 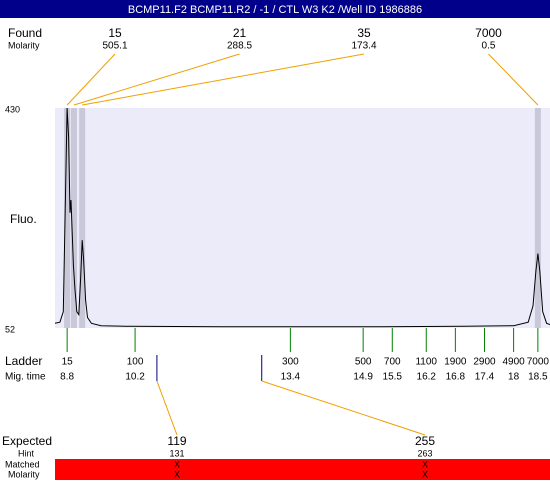 I want to click on ladder-size: 1900, so click(x=455, y=362).